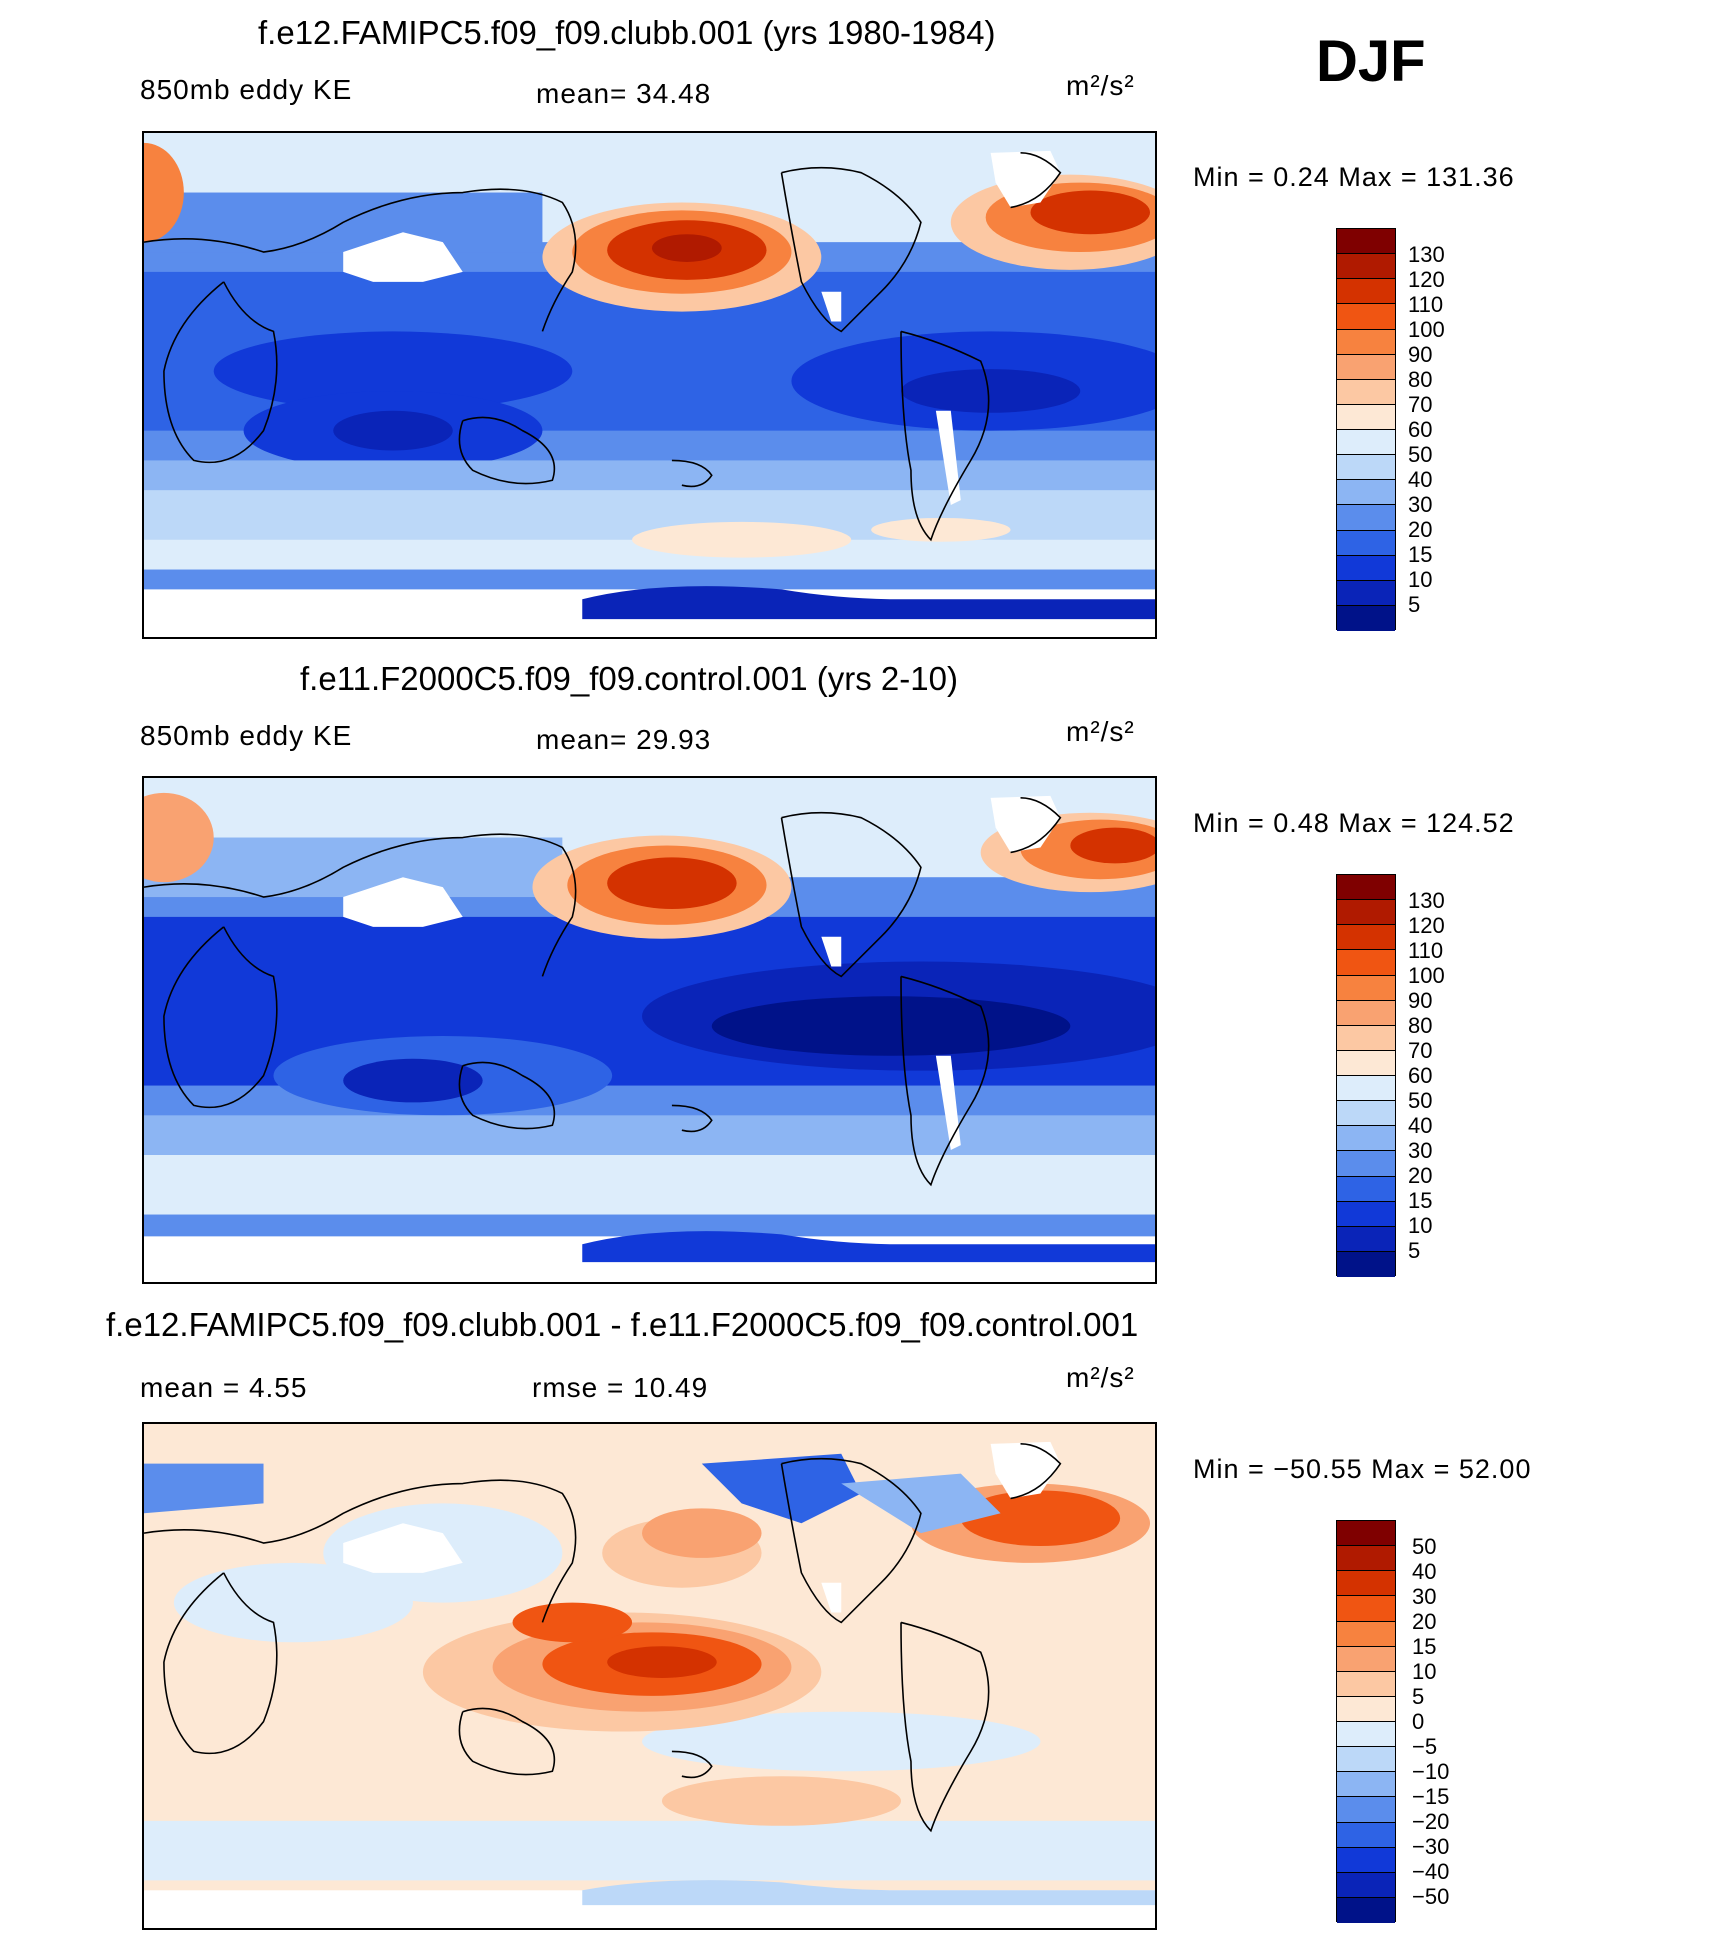 The width and height of the screenshot is (1710, 1936). I want to click on colorbar-tick-label: −5, so click(1425, 1746).